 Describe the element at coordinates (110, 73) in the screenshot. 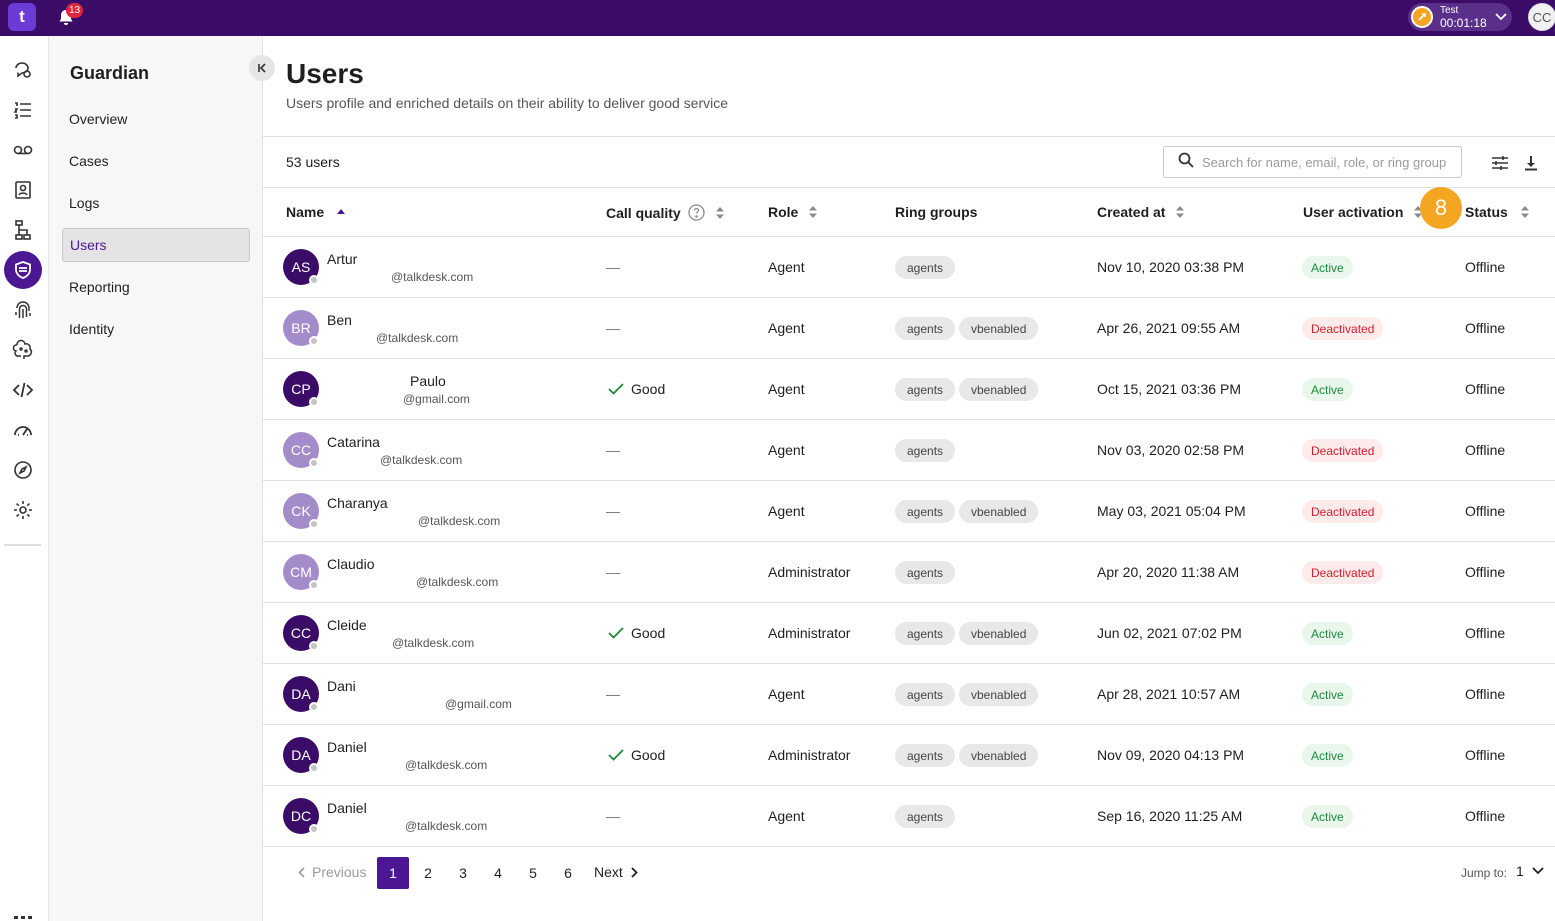

I see `sidebar-title: Guardian` at that location.